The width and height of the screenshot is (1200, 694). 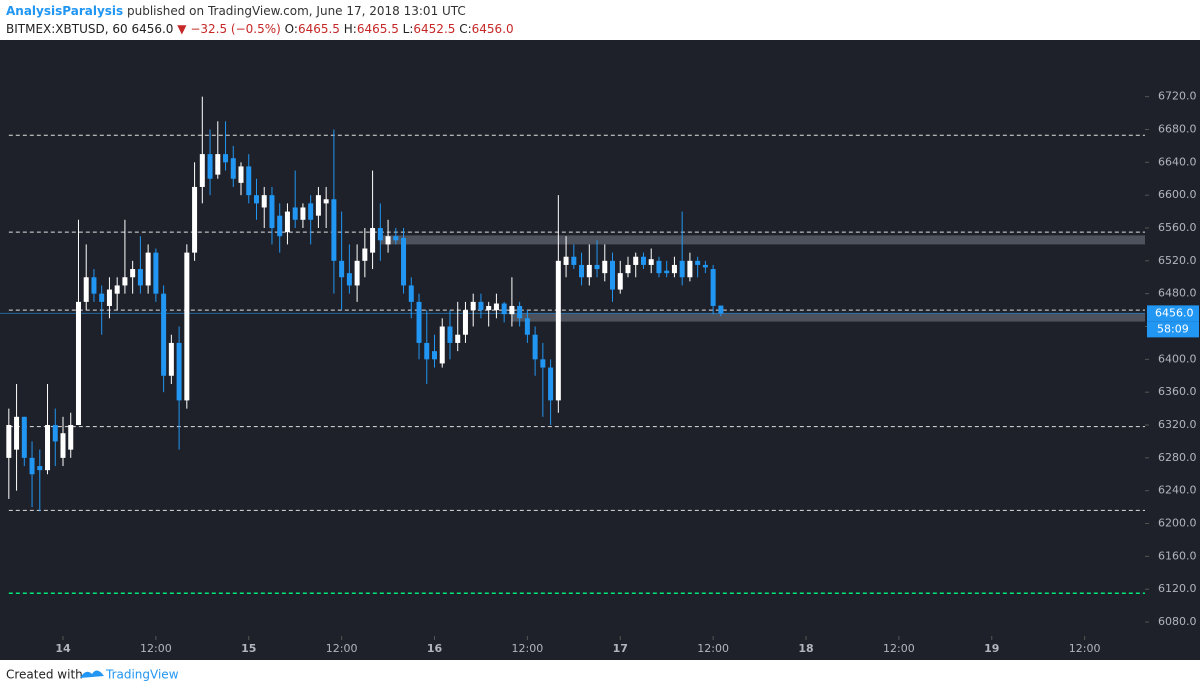 I want to click on ohlc-value: 6456.0, so click(x=493, y=29).